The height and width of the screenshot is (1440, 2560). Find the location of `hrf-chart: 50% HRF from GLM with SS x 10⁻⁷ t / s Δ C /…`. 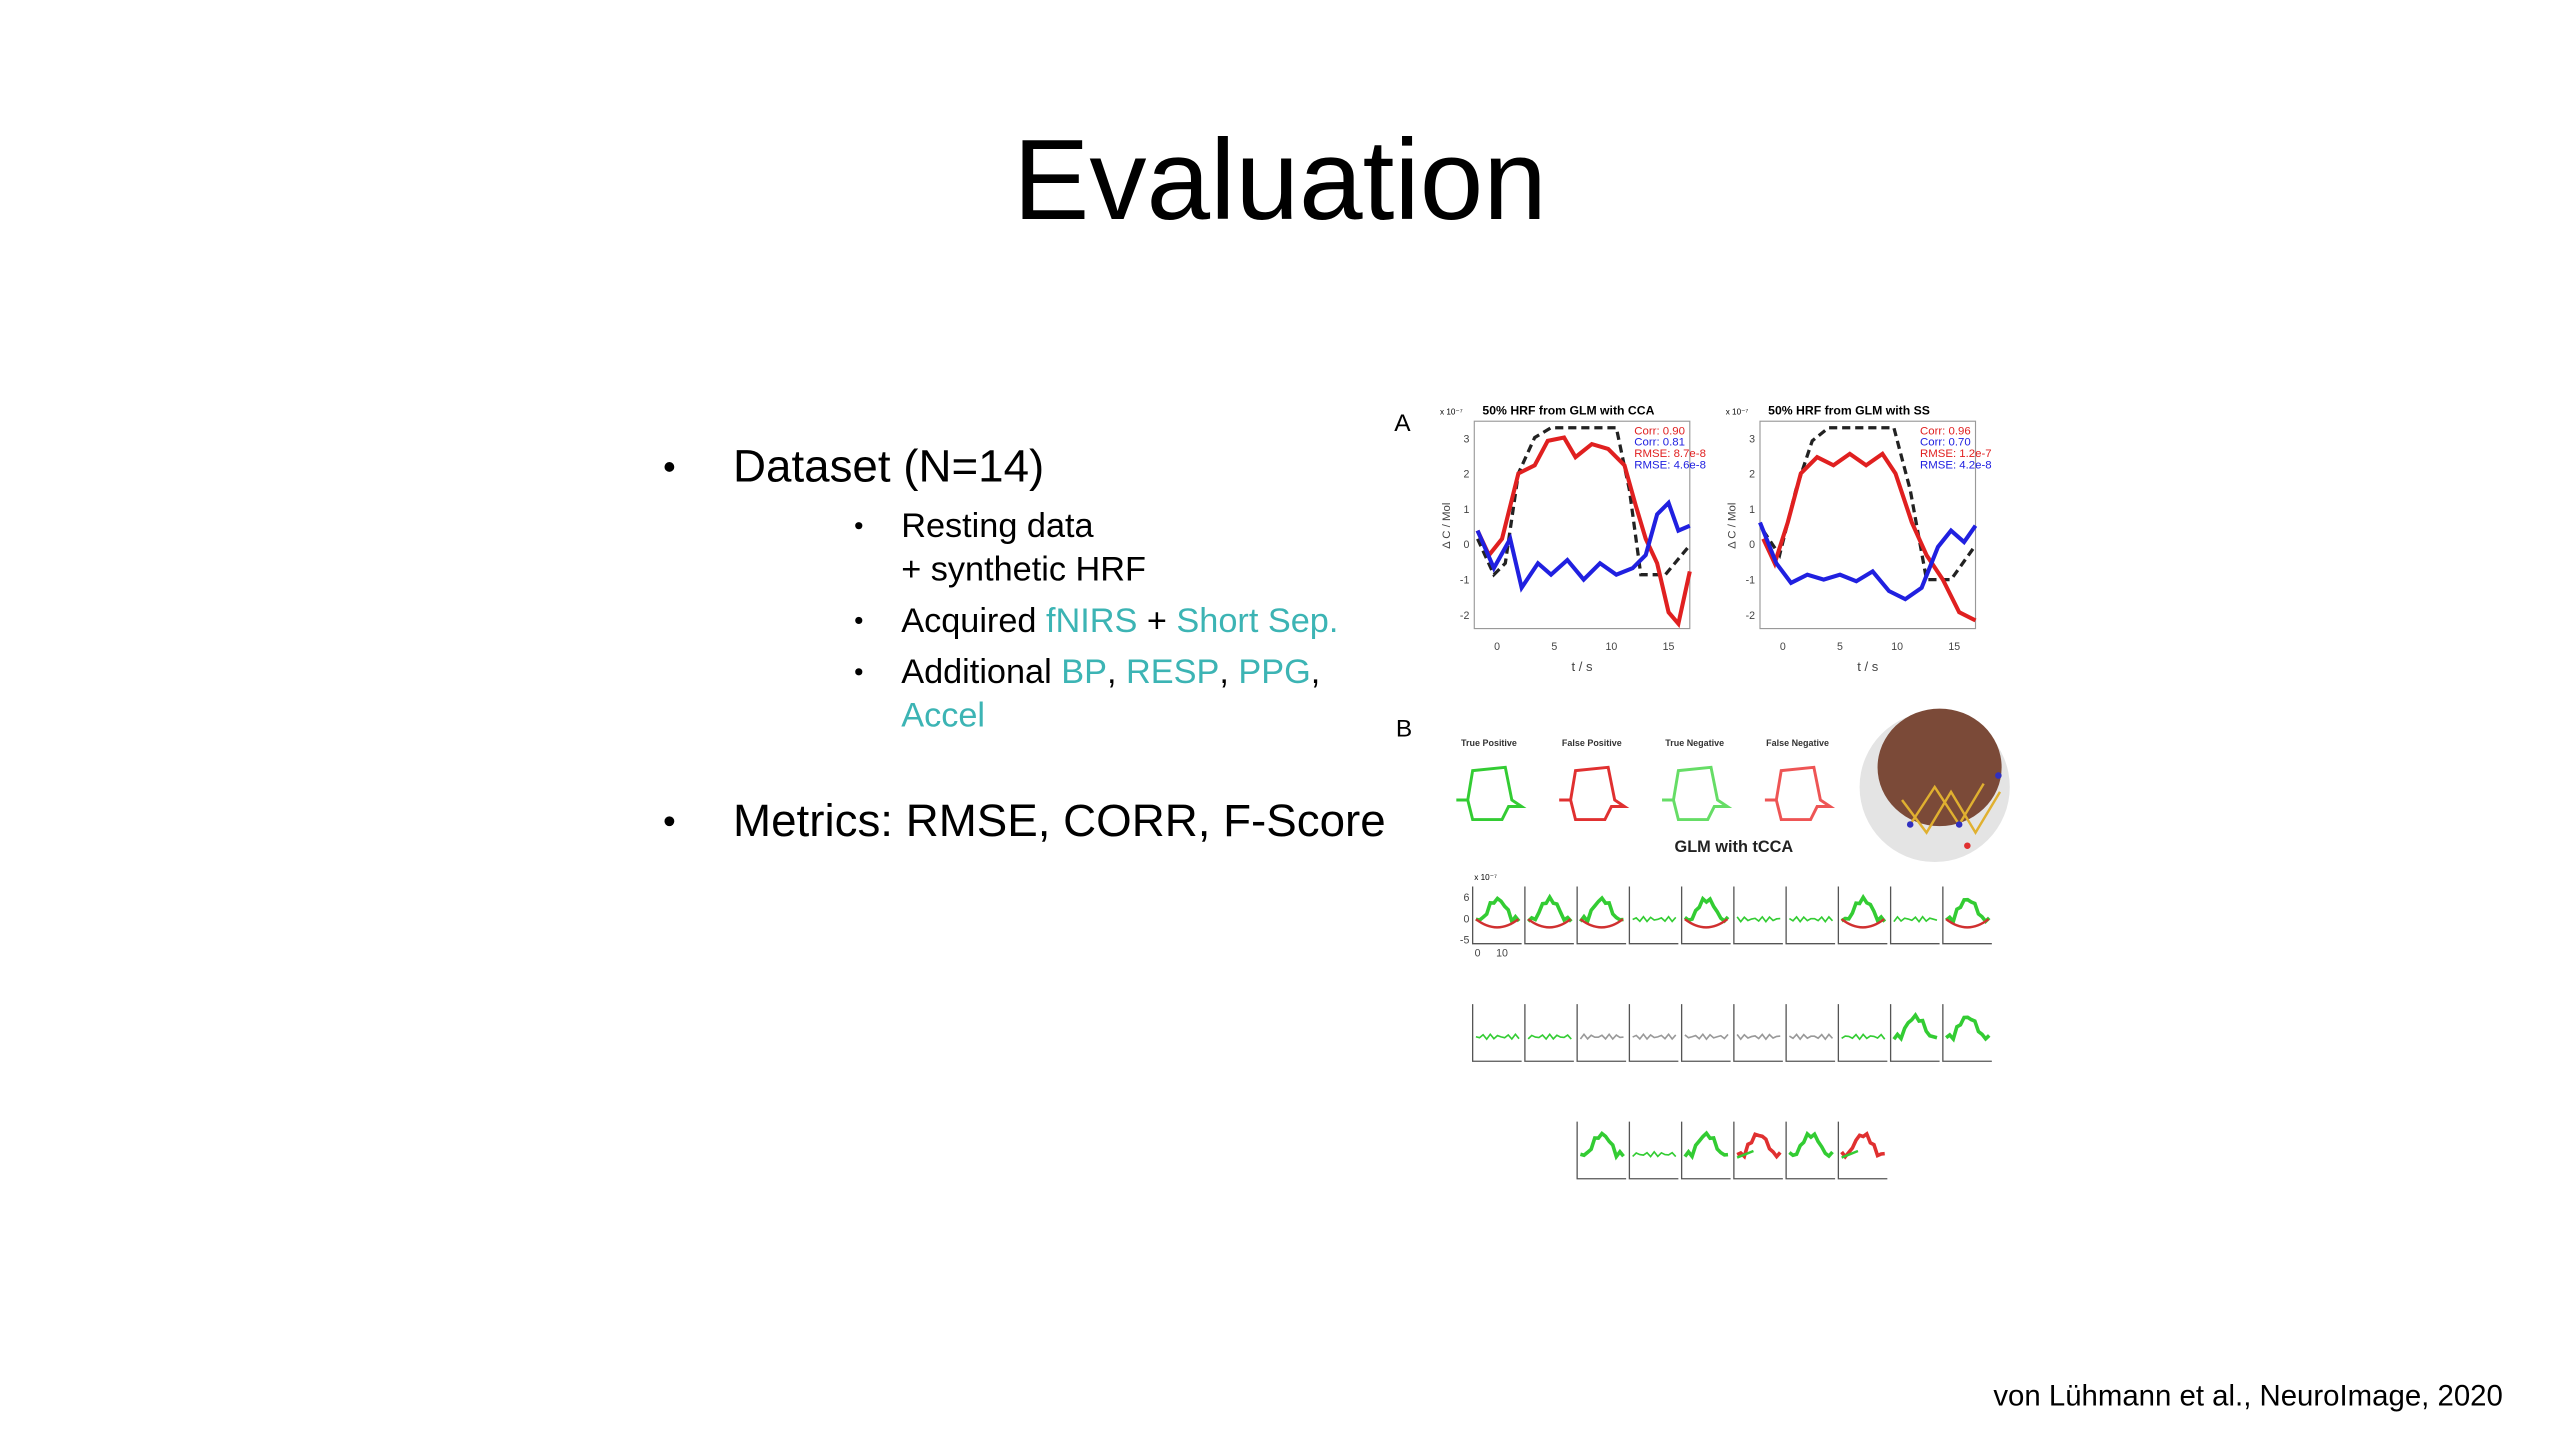

hrf-chart: 50% HRF from GLM with SS x 10⁻⁷ t / s Δ C /… is located at coordinates (1859, 539).